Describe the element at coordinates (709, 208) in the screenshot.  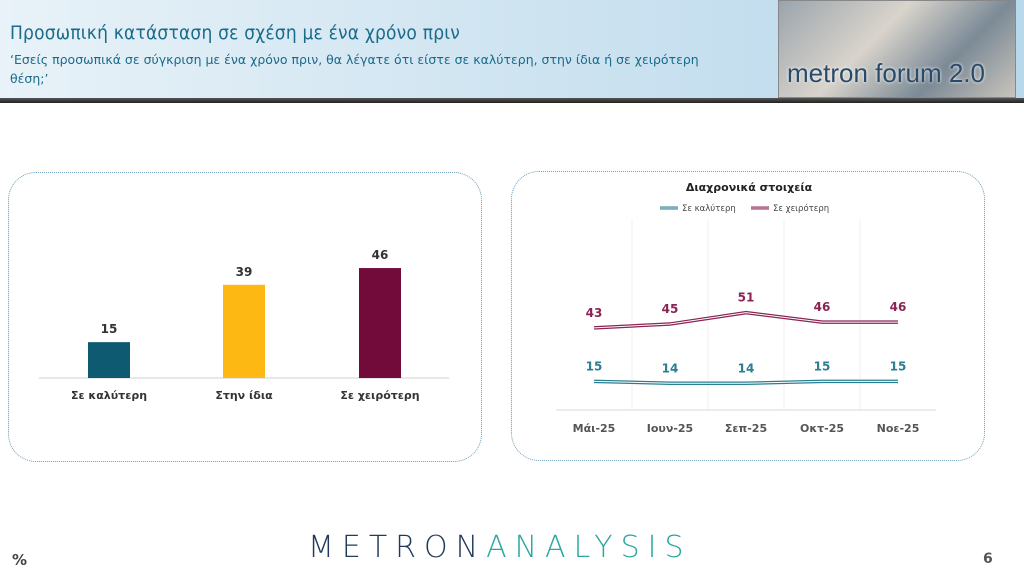
I see `legend-label: Σε καλύτερη` at that location.